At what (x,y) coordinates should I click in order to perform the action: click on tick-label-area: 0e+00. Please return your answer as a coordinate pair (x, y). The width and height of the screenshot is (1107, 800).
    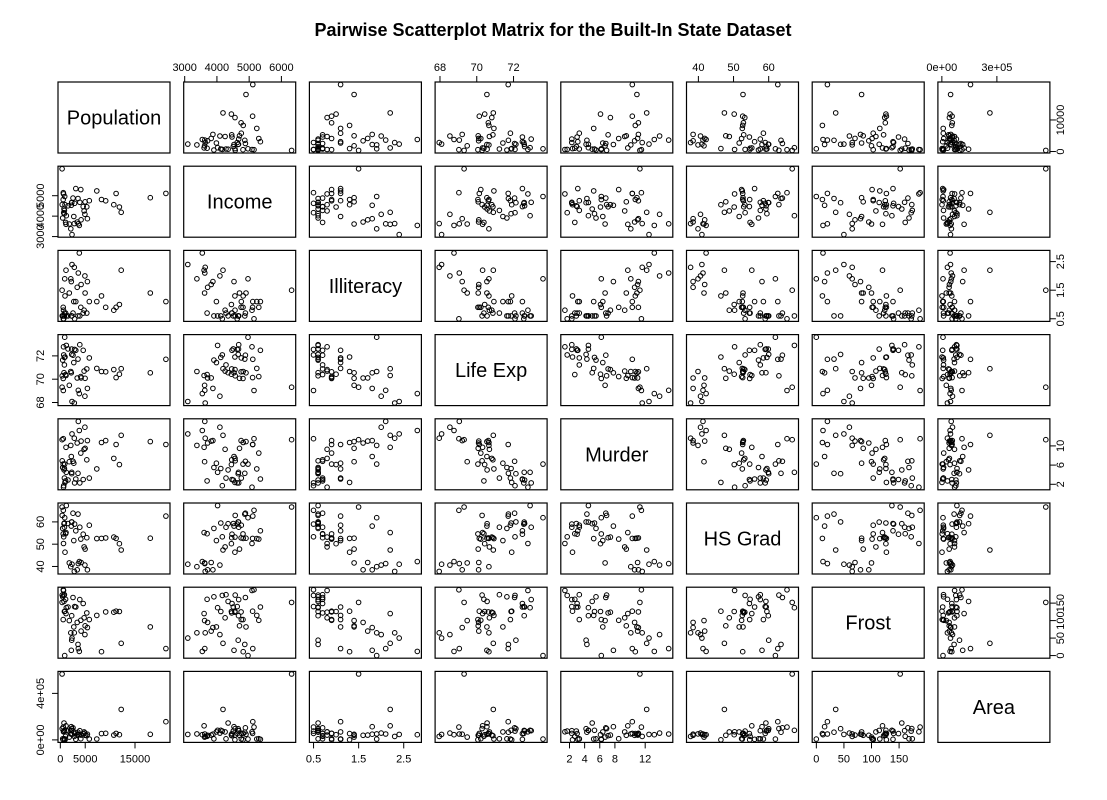
    Looking at the image, I should click on (941, 68).